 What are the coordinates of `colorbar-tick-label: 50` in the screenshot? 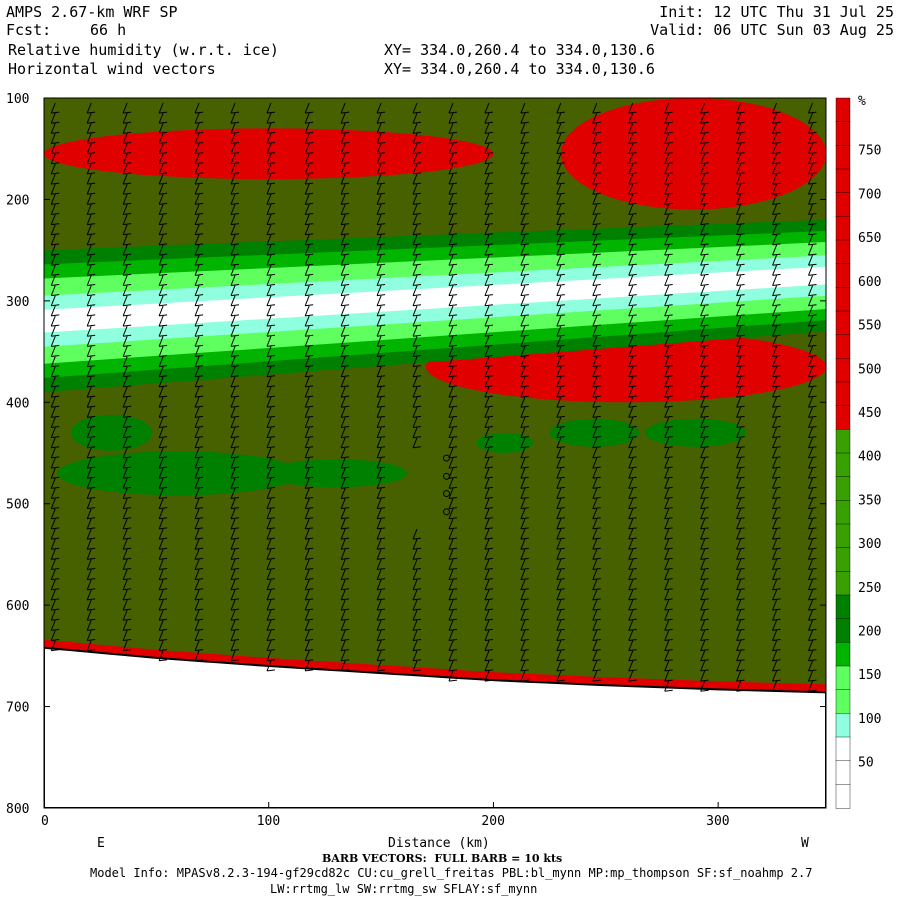 It's located at (866, 763).